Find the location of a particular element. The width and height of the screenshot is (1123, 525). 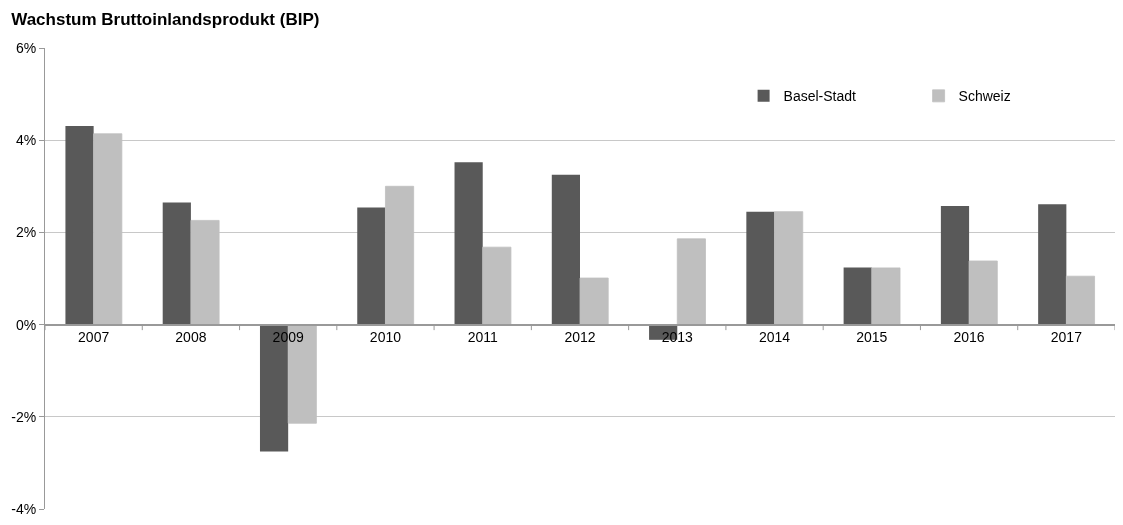

y-tick-label: 0% is located at coordinates (26, 324).